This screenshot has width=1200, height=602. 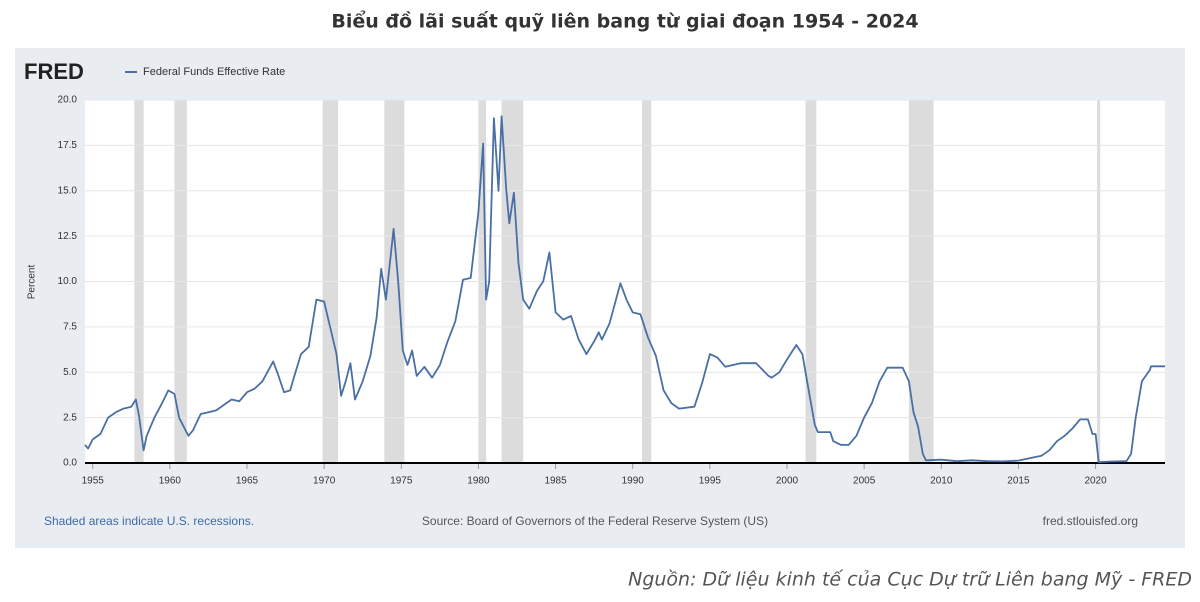 What do you see at coordinates (68, 145) in the screenshot?
I see `y-tick-label: 17.5` at bounding box center [68, 145].